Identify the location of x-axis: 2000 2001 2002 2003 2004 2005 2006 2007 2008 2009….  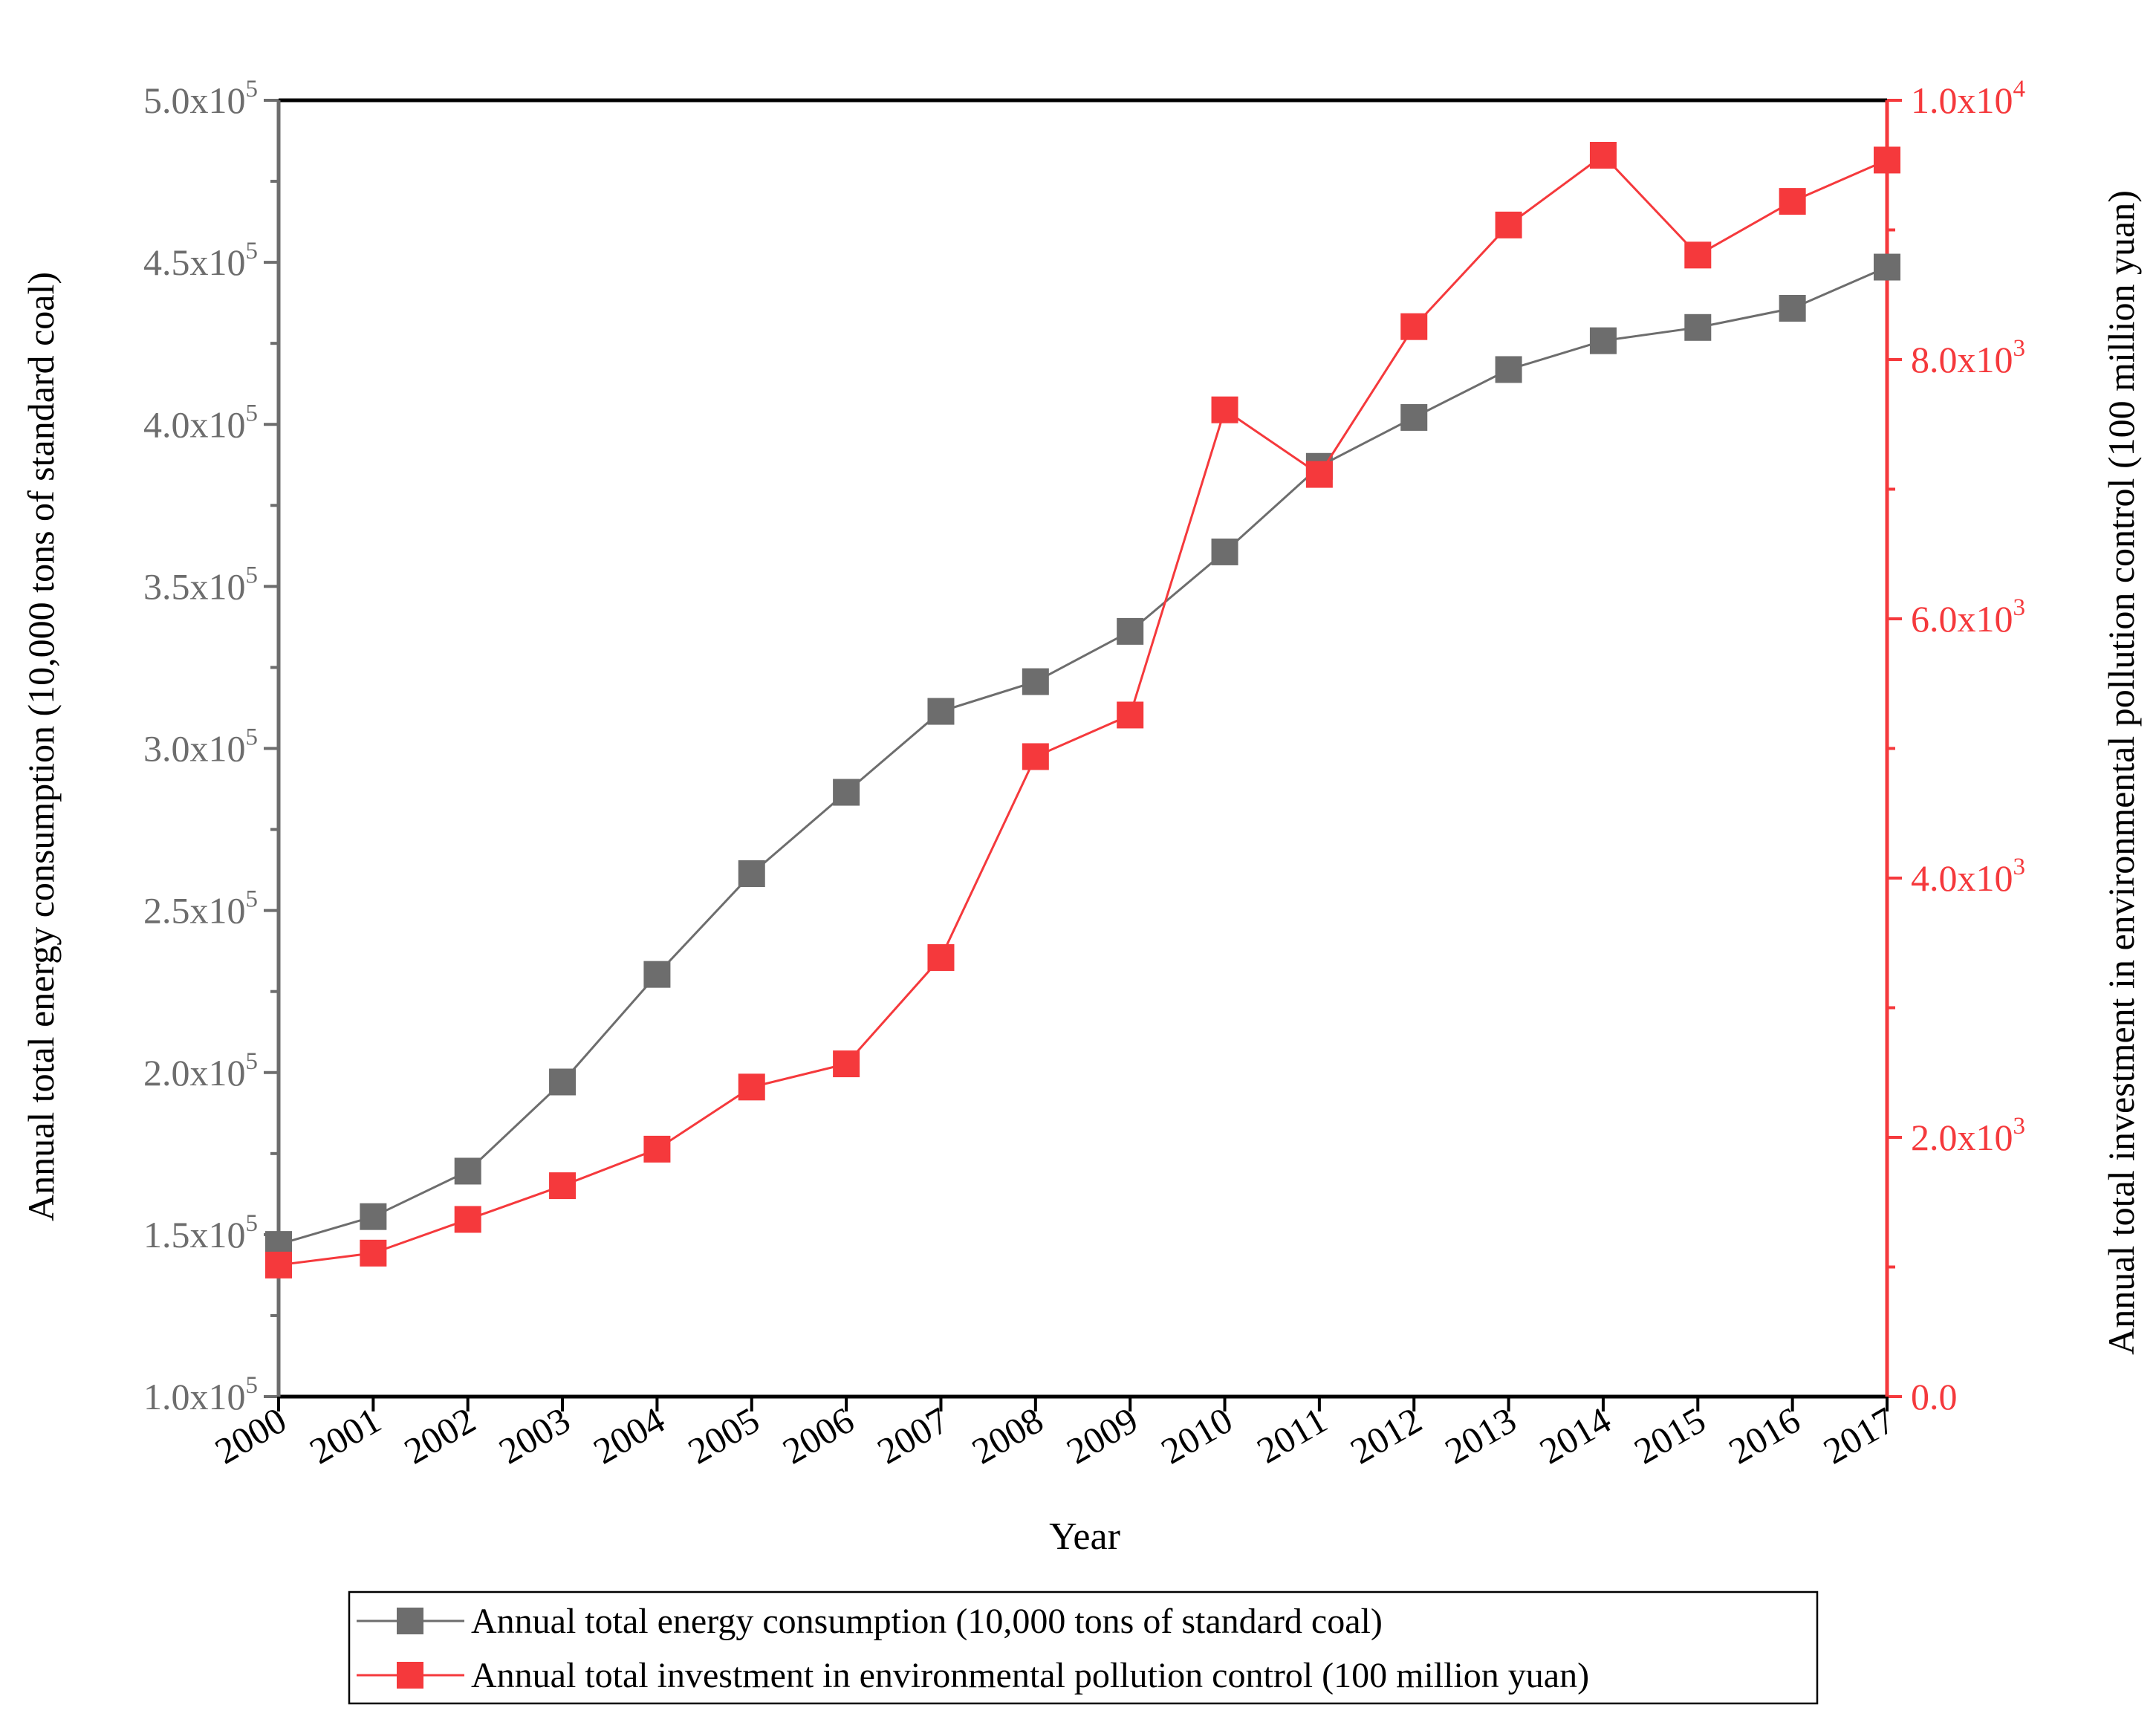
(1055, 1434).